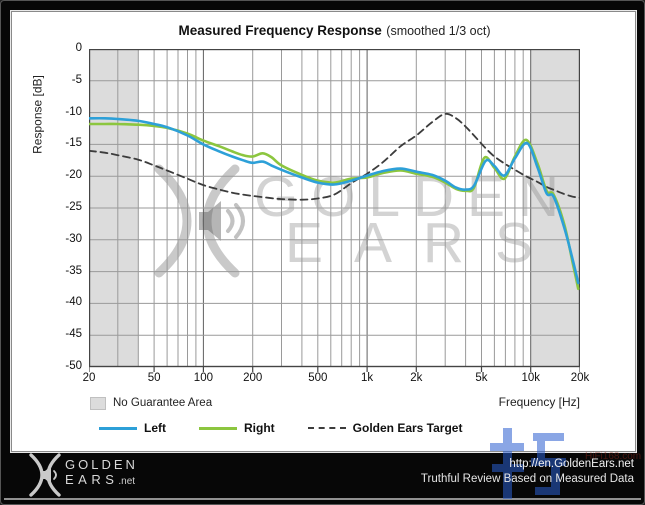 This screenshot has height=505, width=645. I want to click on y-tick-label: -40, so click(73, 302).